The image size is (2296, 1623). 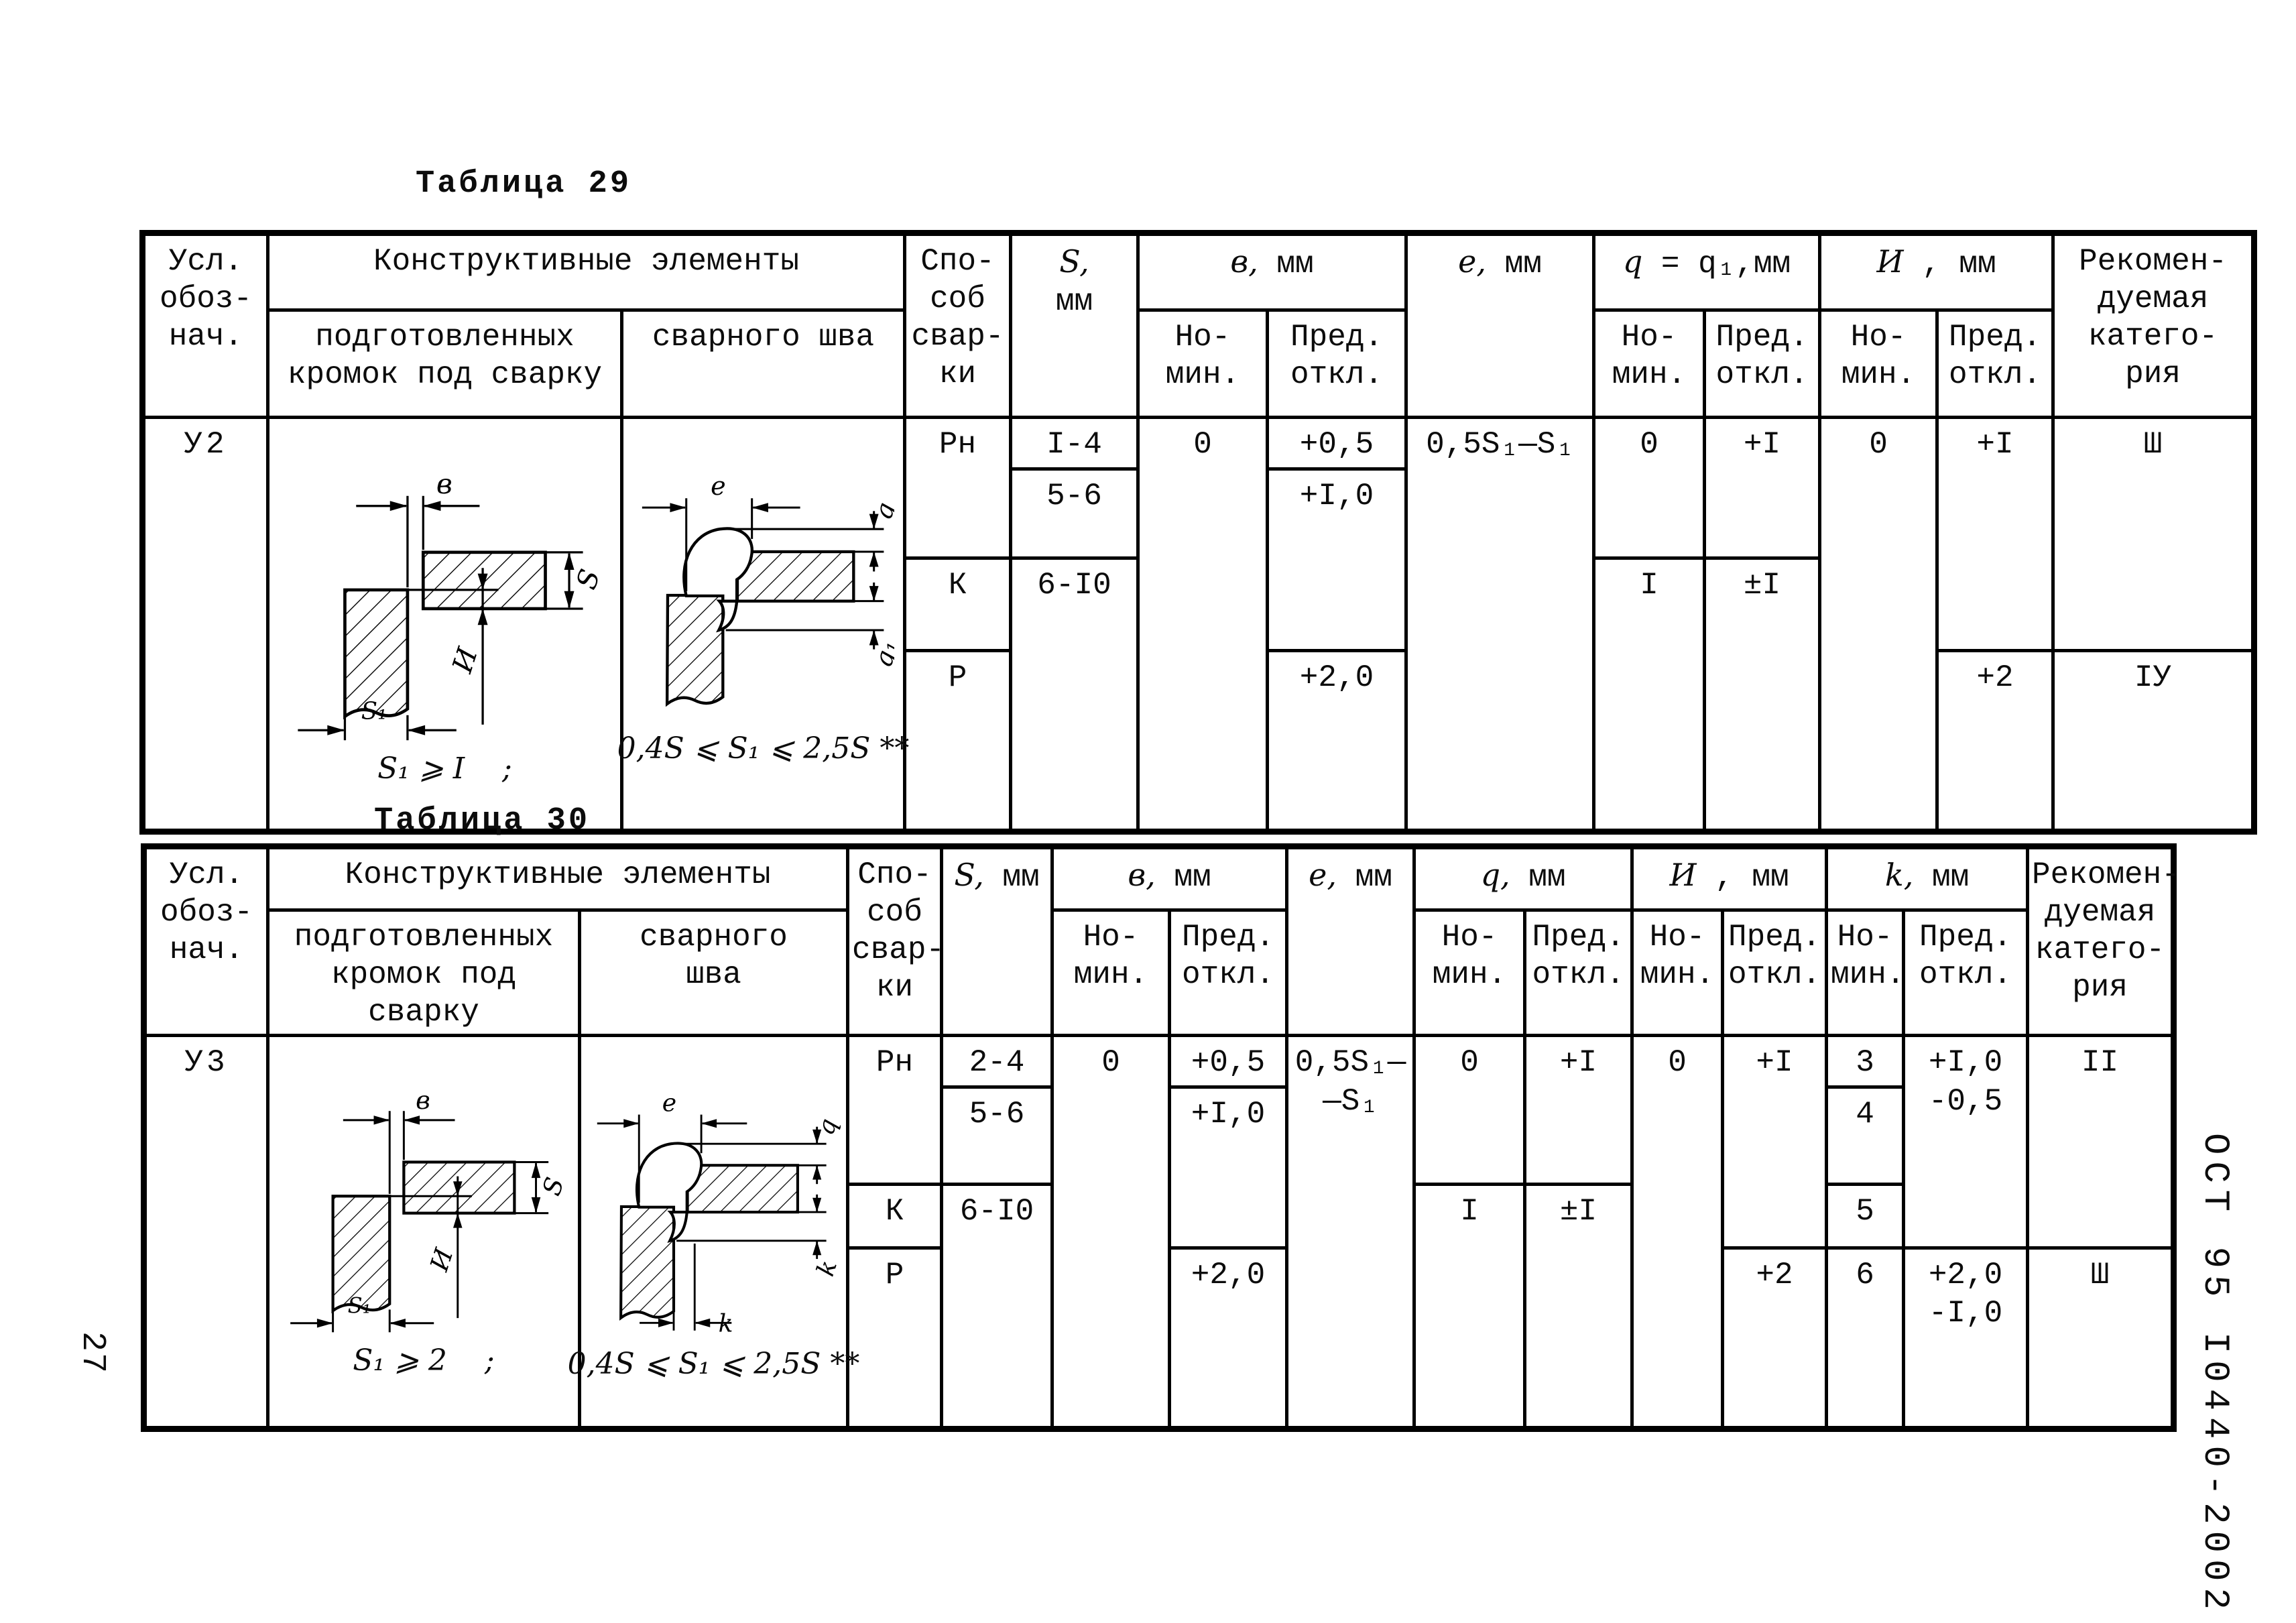 What do you see at coordinates (1865, 973) in the screenshot?
I see `t30-header-k-nominal: Но- мин.` at bounding box center [1865, 973].